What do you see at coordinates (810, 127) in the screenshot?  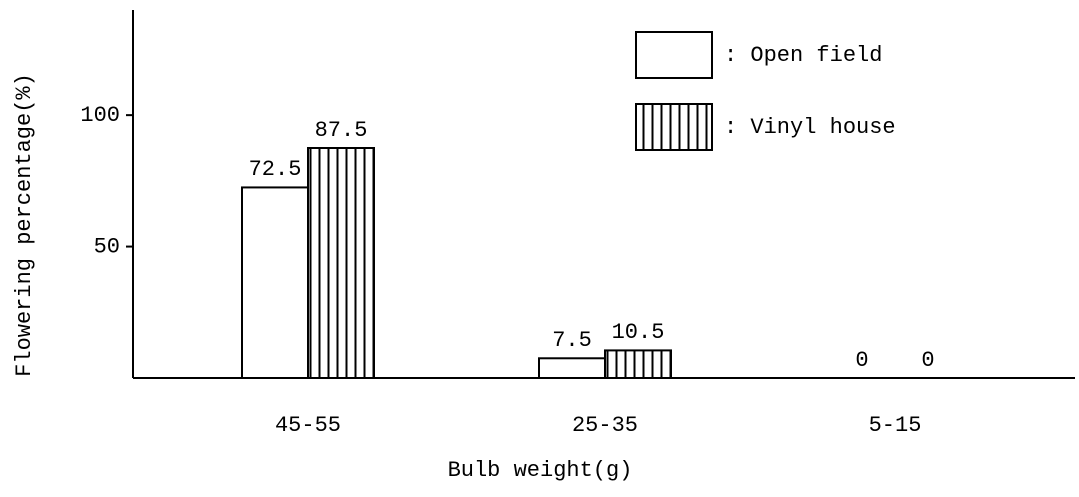 I see `legend-label: : Vinyl house` at bounding box center [810, 127].